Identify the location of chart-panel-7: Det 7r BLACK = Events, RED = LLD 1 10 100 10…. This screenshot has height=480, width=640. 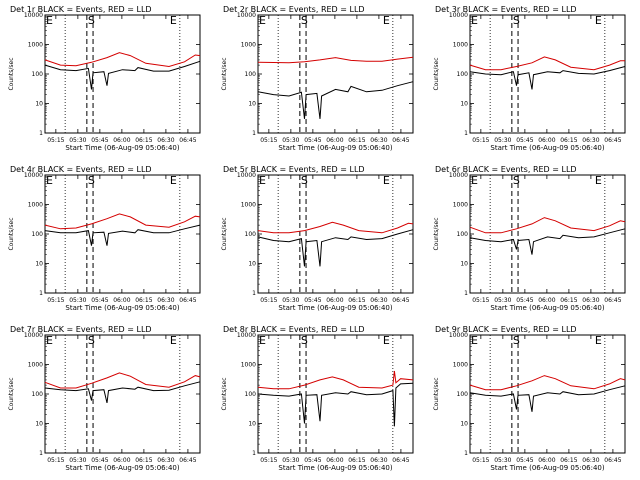
(104, 398).